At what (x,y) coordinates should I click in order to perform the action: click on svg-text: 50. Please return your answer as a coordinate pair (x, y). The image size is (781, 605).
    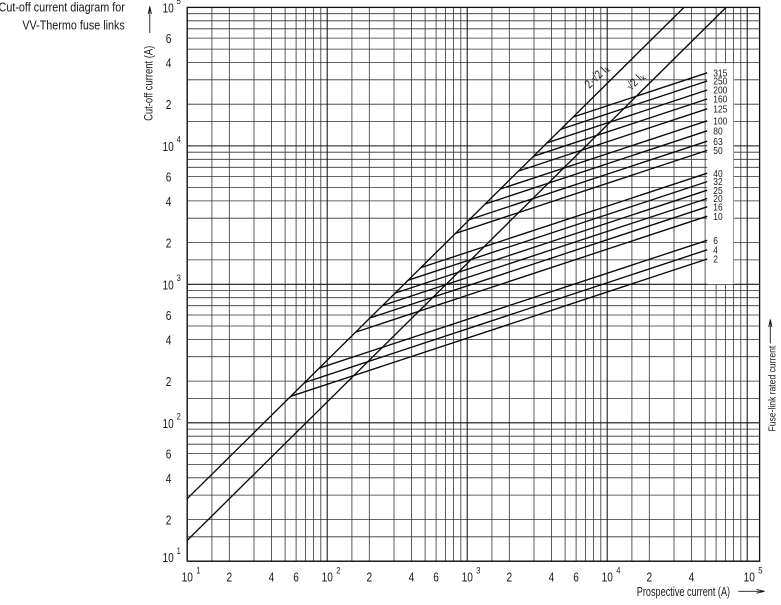
    Looking at the image, I should click on (717, 150).